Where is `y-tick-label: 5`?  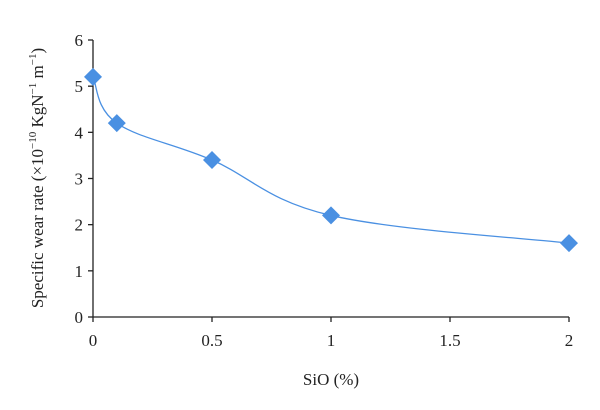 y-tick-label: 5 is located at coordinates (79, 86).